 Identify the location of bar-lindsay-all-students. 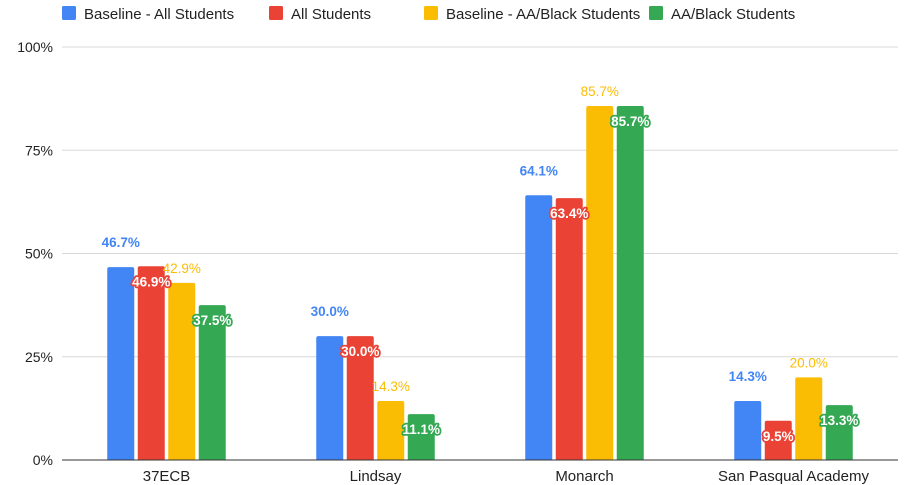
(360, 398).